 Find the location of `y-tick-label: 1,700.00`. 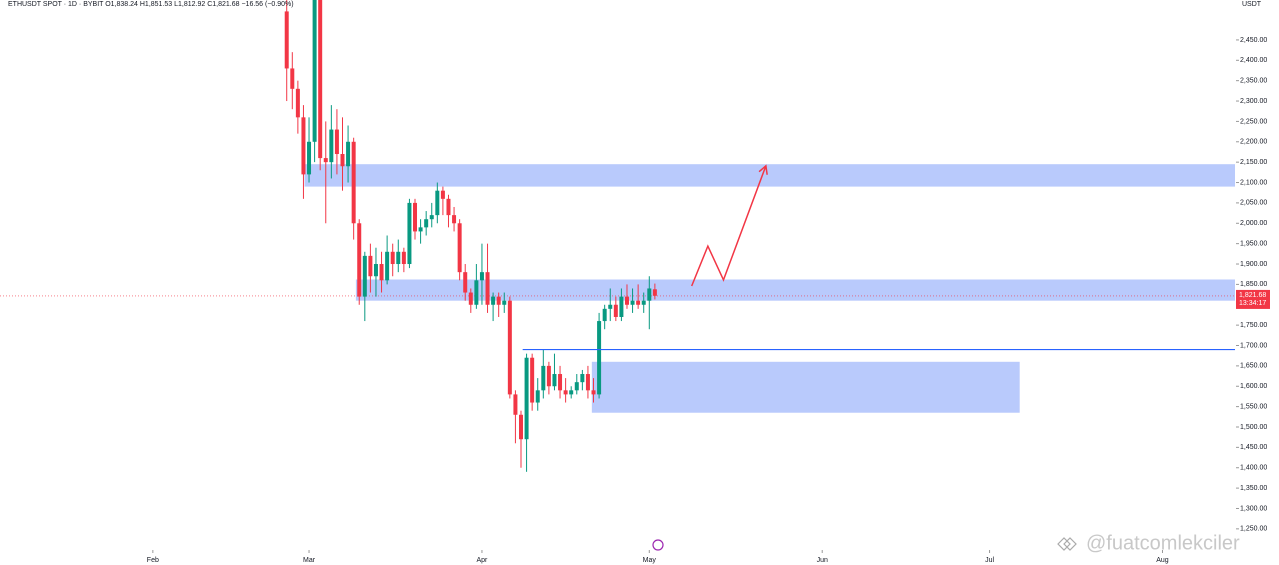

y-tick-label: 1,700.00 is located at coordinates (1253, 345).